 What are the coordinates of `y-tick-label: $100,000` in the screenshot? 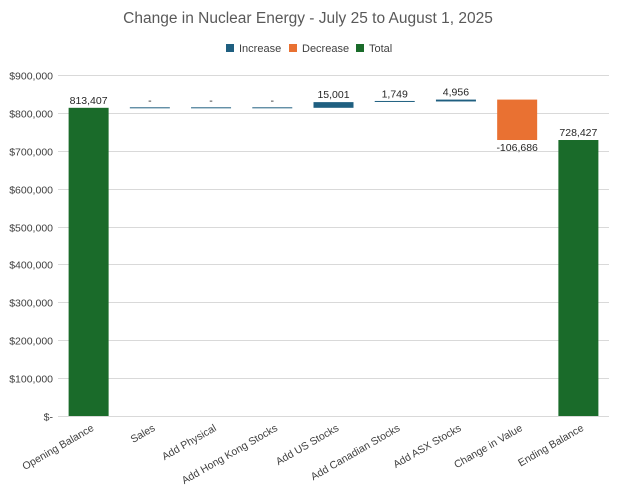 It's located at (31, 380).